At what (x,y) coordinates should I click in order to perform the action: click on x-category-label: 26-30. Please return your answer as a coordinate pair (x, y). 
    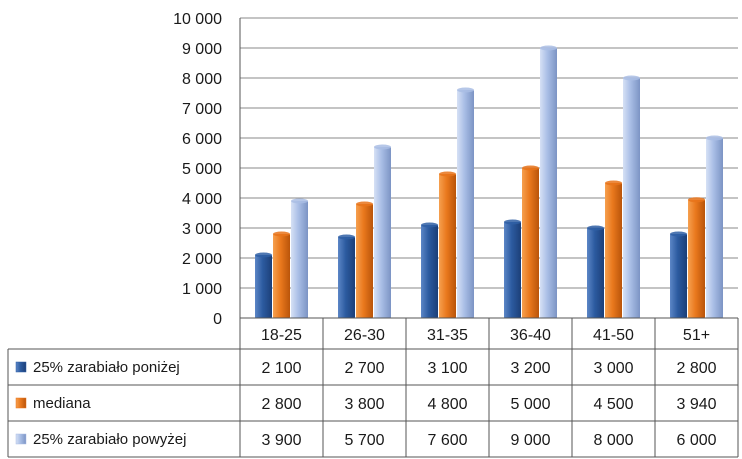
    Looking at the image, I should click on (364, 335).